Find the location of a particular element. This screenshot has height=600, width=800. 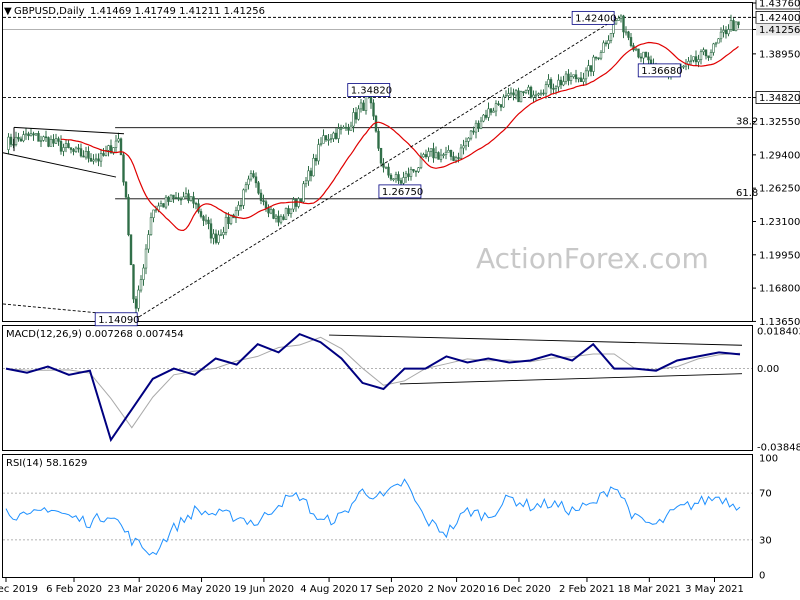

rsi-label: RSI(14) 58.1629 is located at coordinates (46, 463).